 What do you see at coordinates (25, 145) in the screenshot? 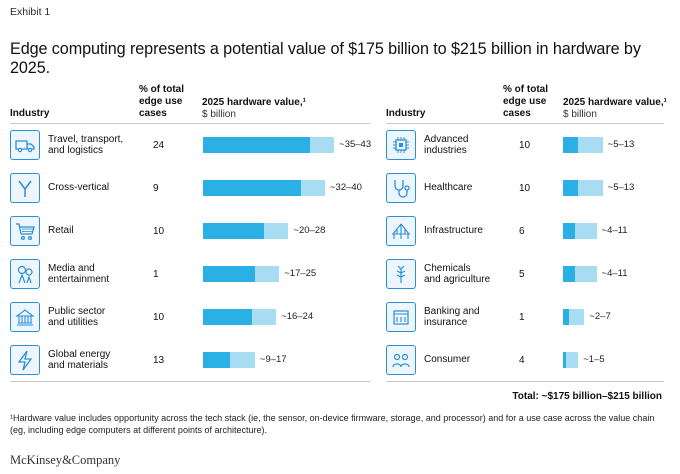
I see `truck-icon` at bounding box center [25, 145].